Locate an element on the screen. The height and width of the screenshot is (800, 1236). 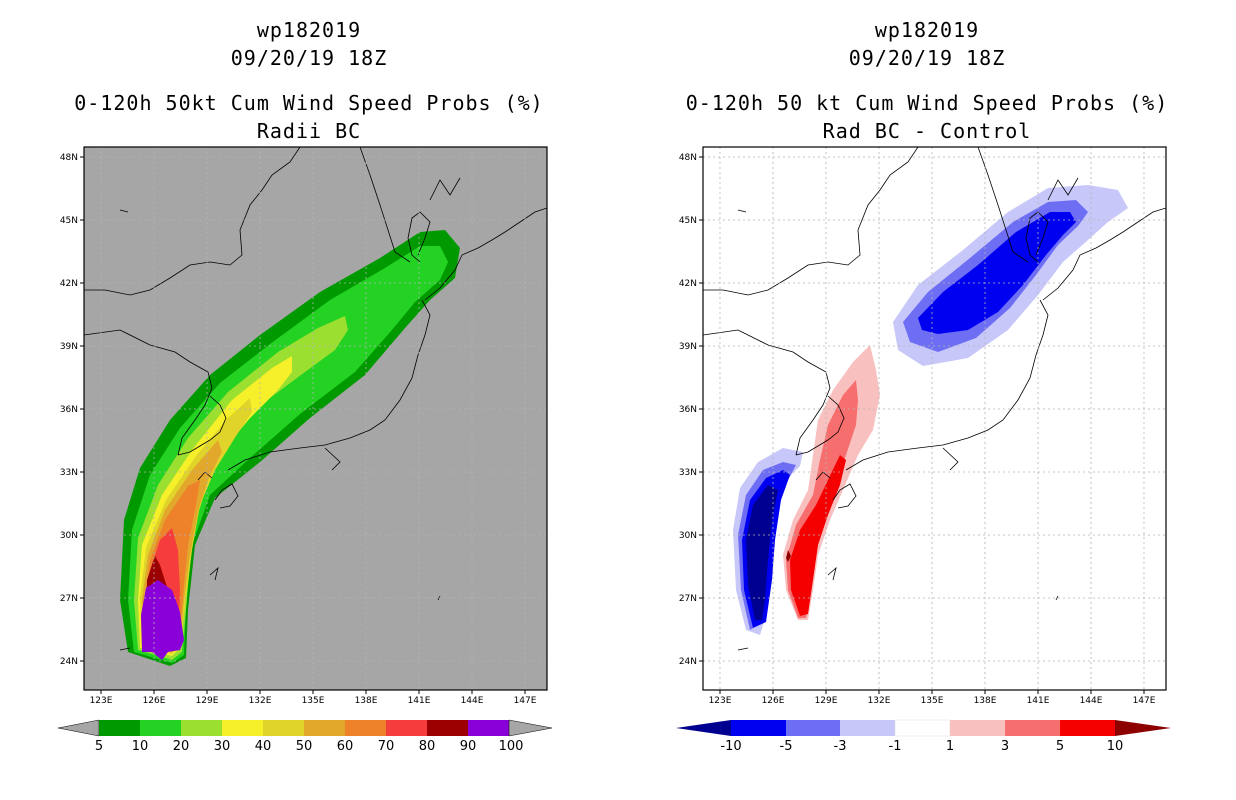
right-storm-id: wp182019 is located at coordinates (927, 30).